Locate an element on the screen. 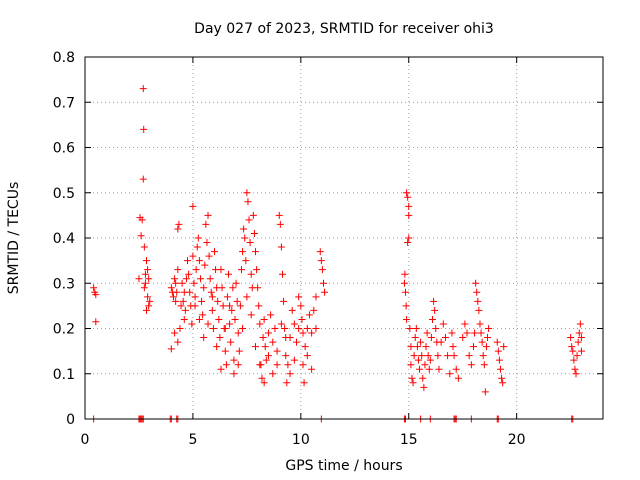 The height and width of the screenshot is (480, 640). y-tick-label: 0.7 is located at coordinates (64, 103).